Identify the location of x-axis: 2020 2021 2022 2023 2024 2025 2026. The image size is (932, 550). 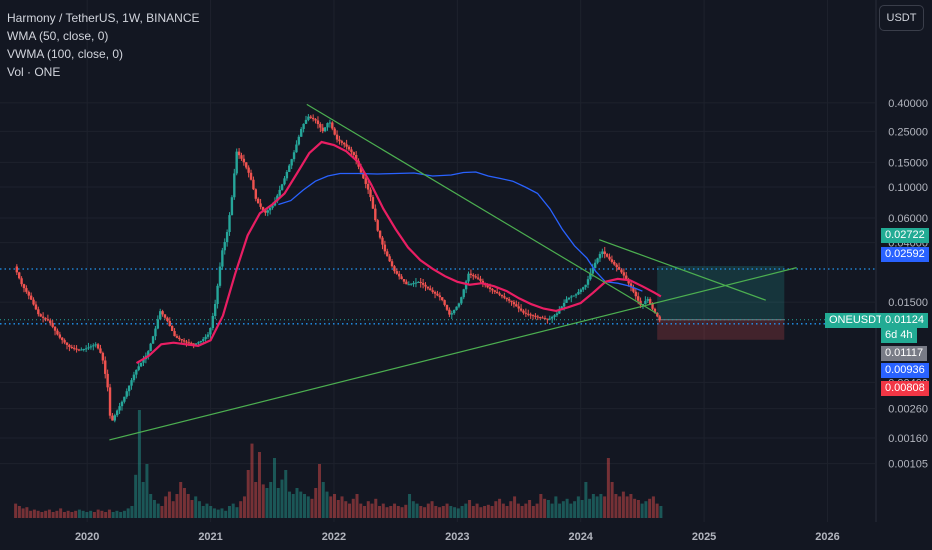
(457, 537).